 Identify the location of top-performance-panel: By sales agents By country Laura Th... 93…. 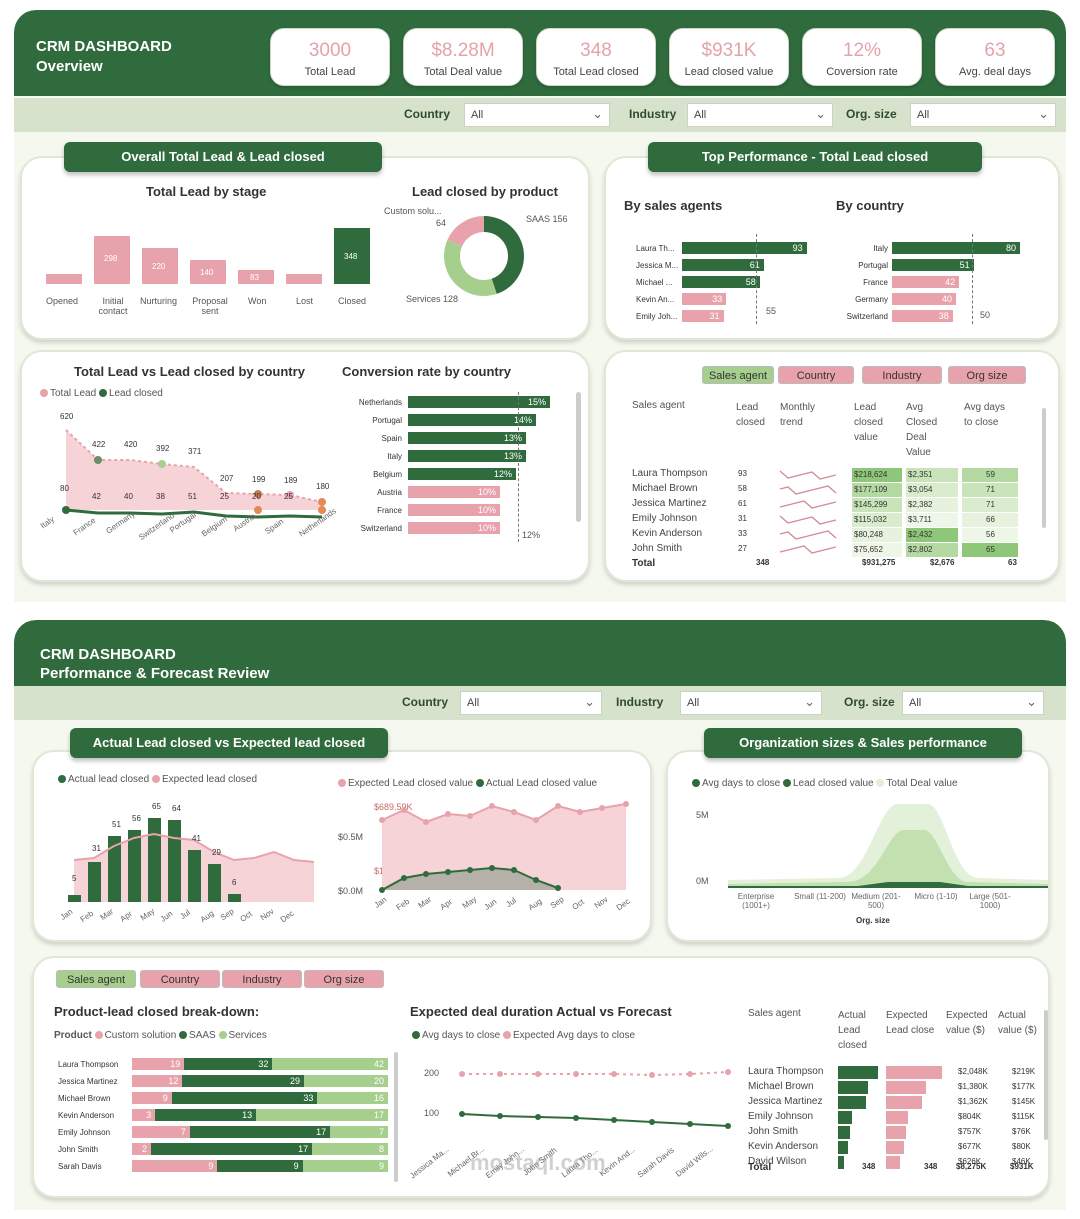
(832, 248).